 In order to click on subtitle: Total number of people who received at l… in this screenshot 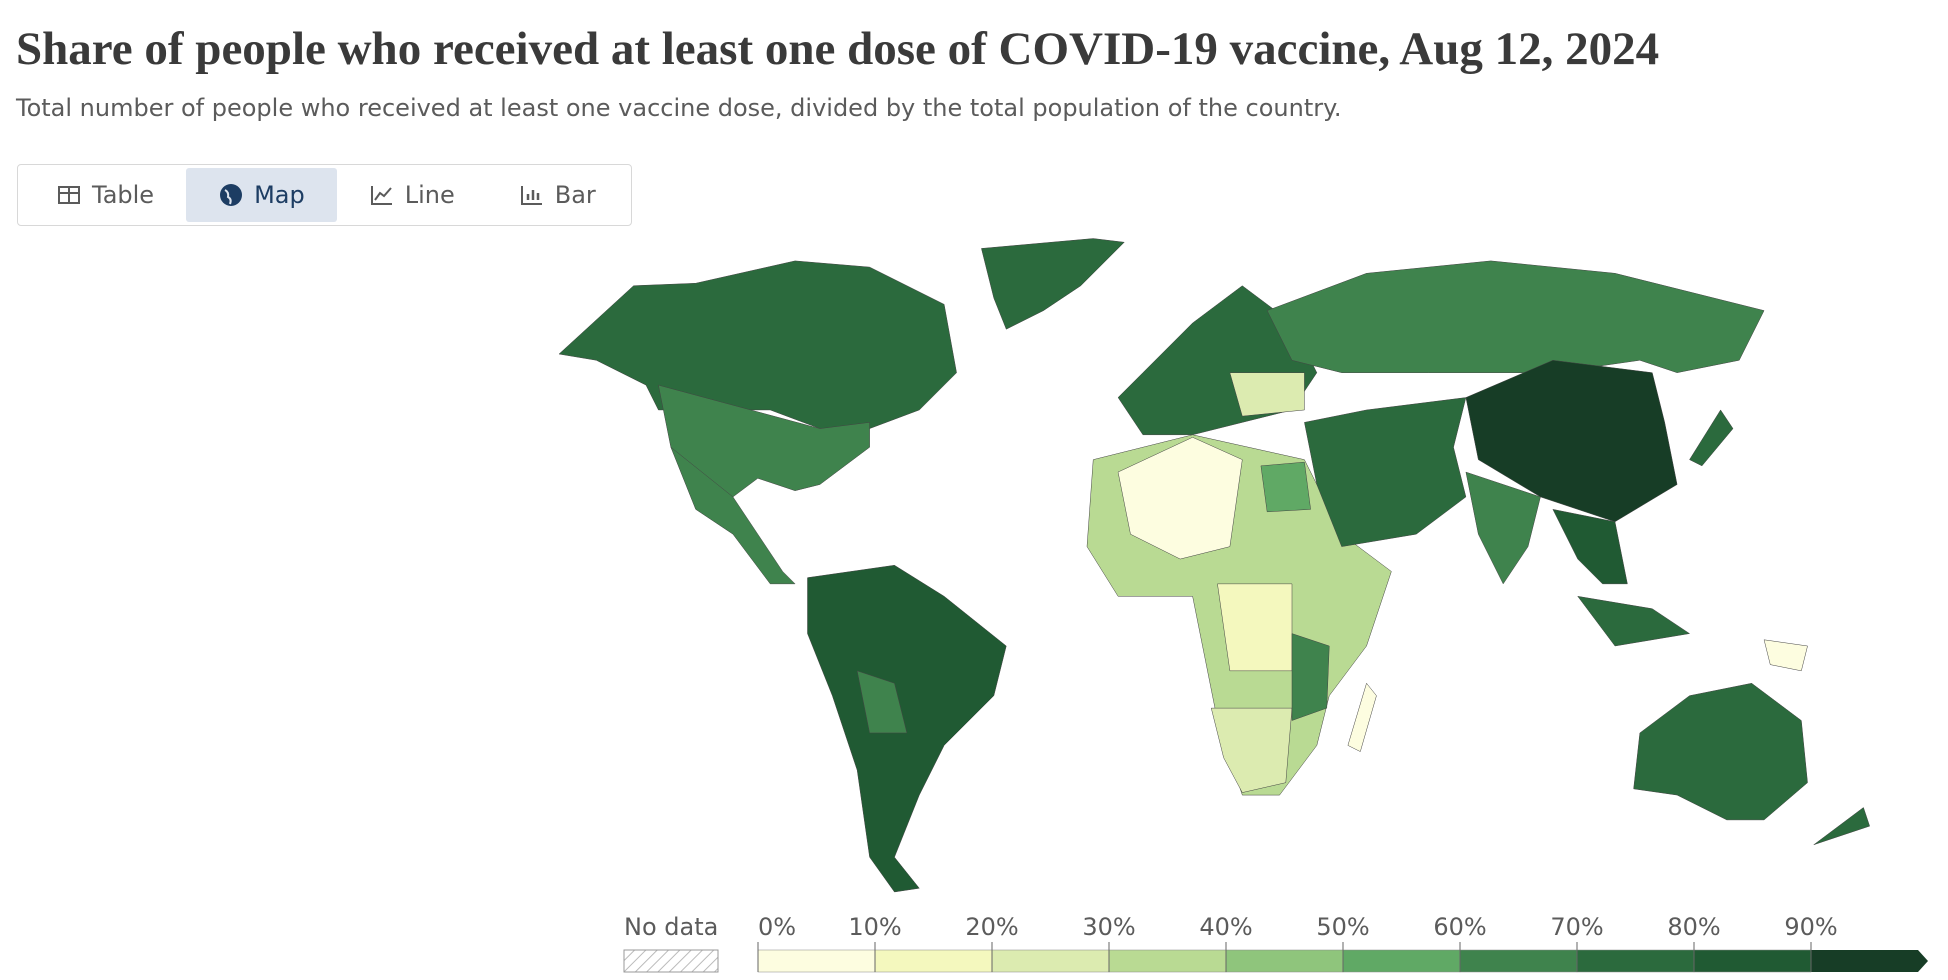, I will do `click(679, 108)`.